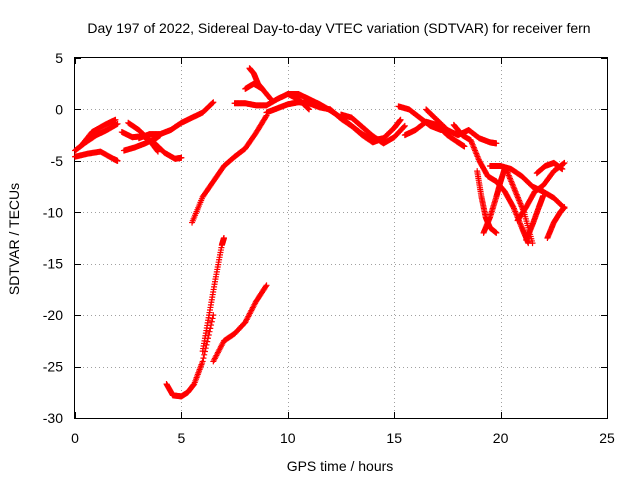 This screenshot has width=640, height=480. Describe the element at coordinates (53, 212) in the screenshot. I see `y-tick-label: -10` at that location.